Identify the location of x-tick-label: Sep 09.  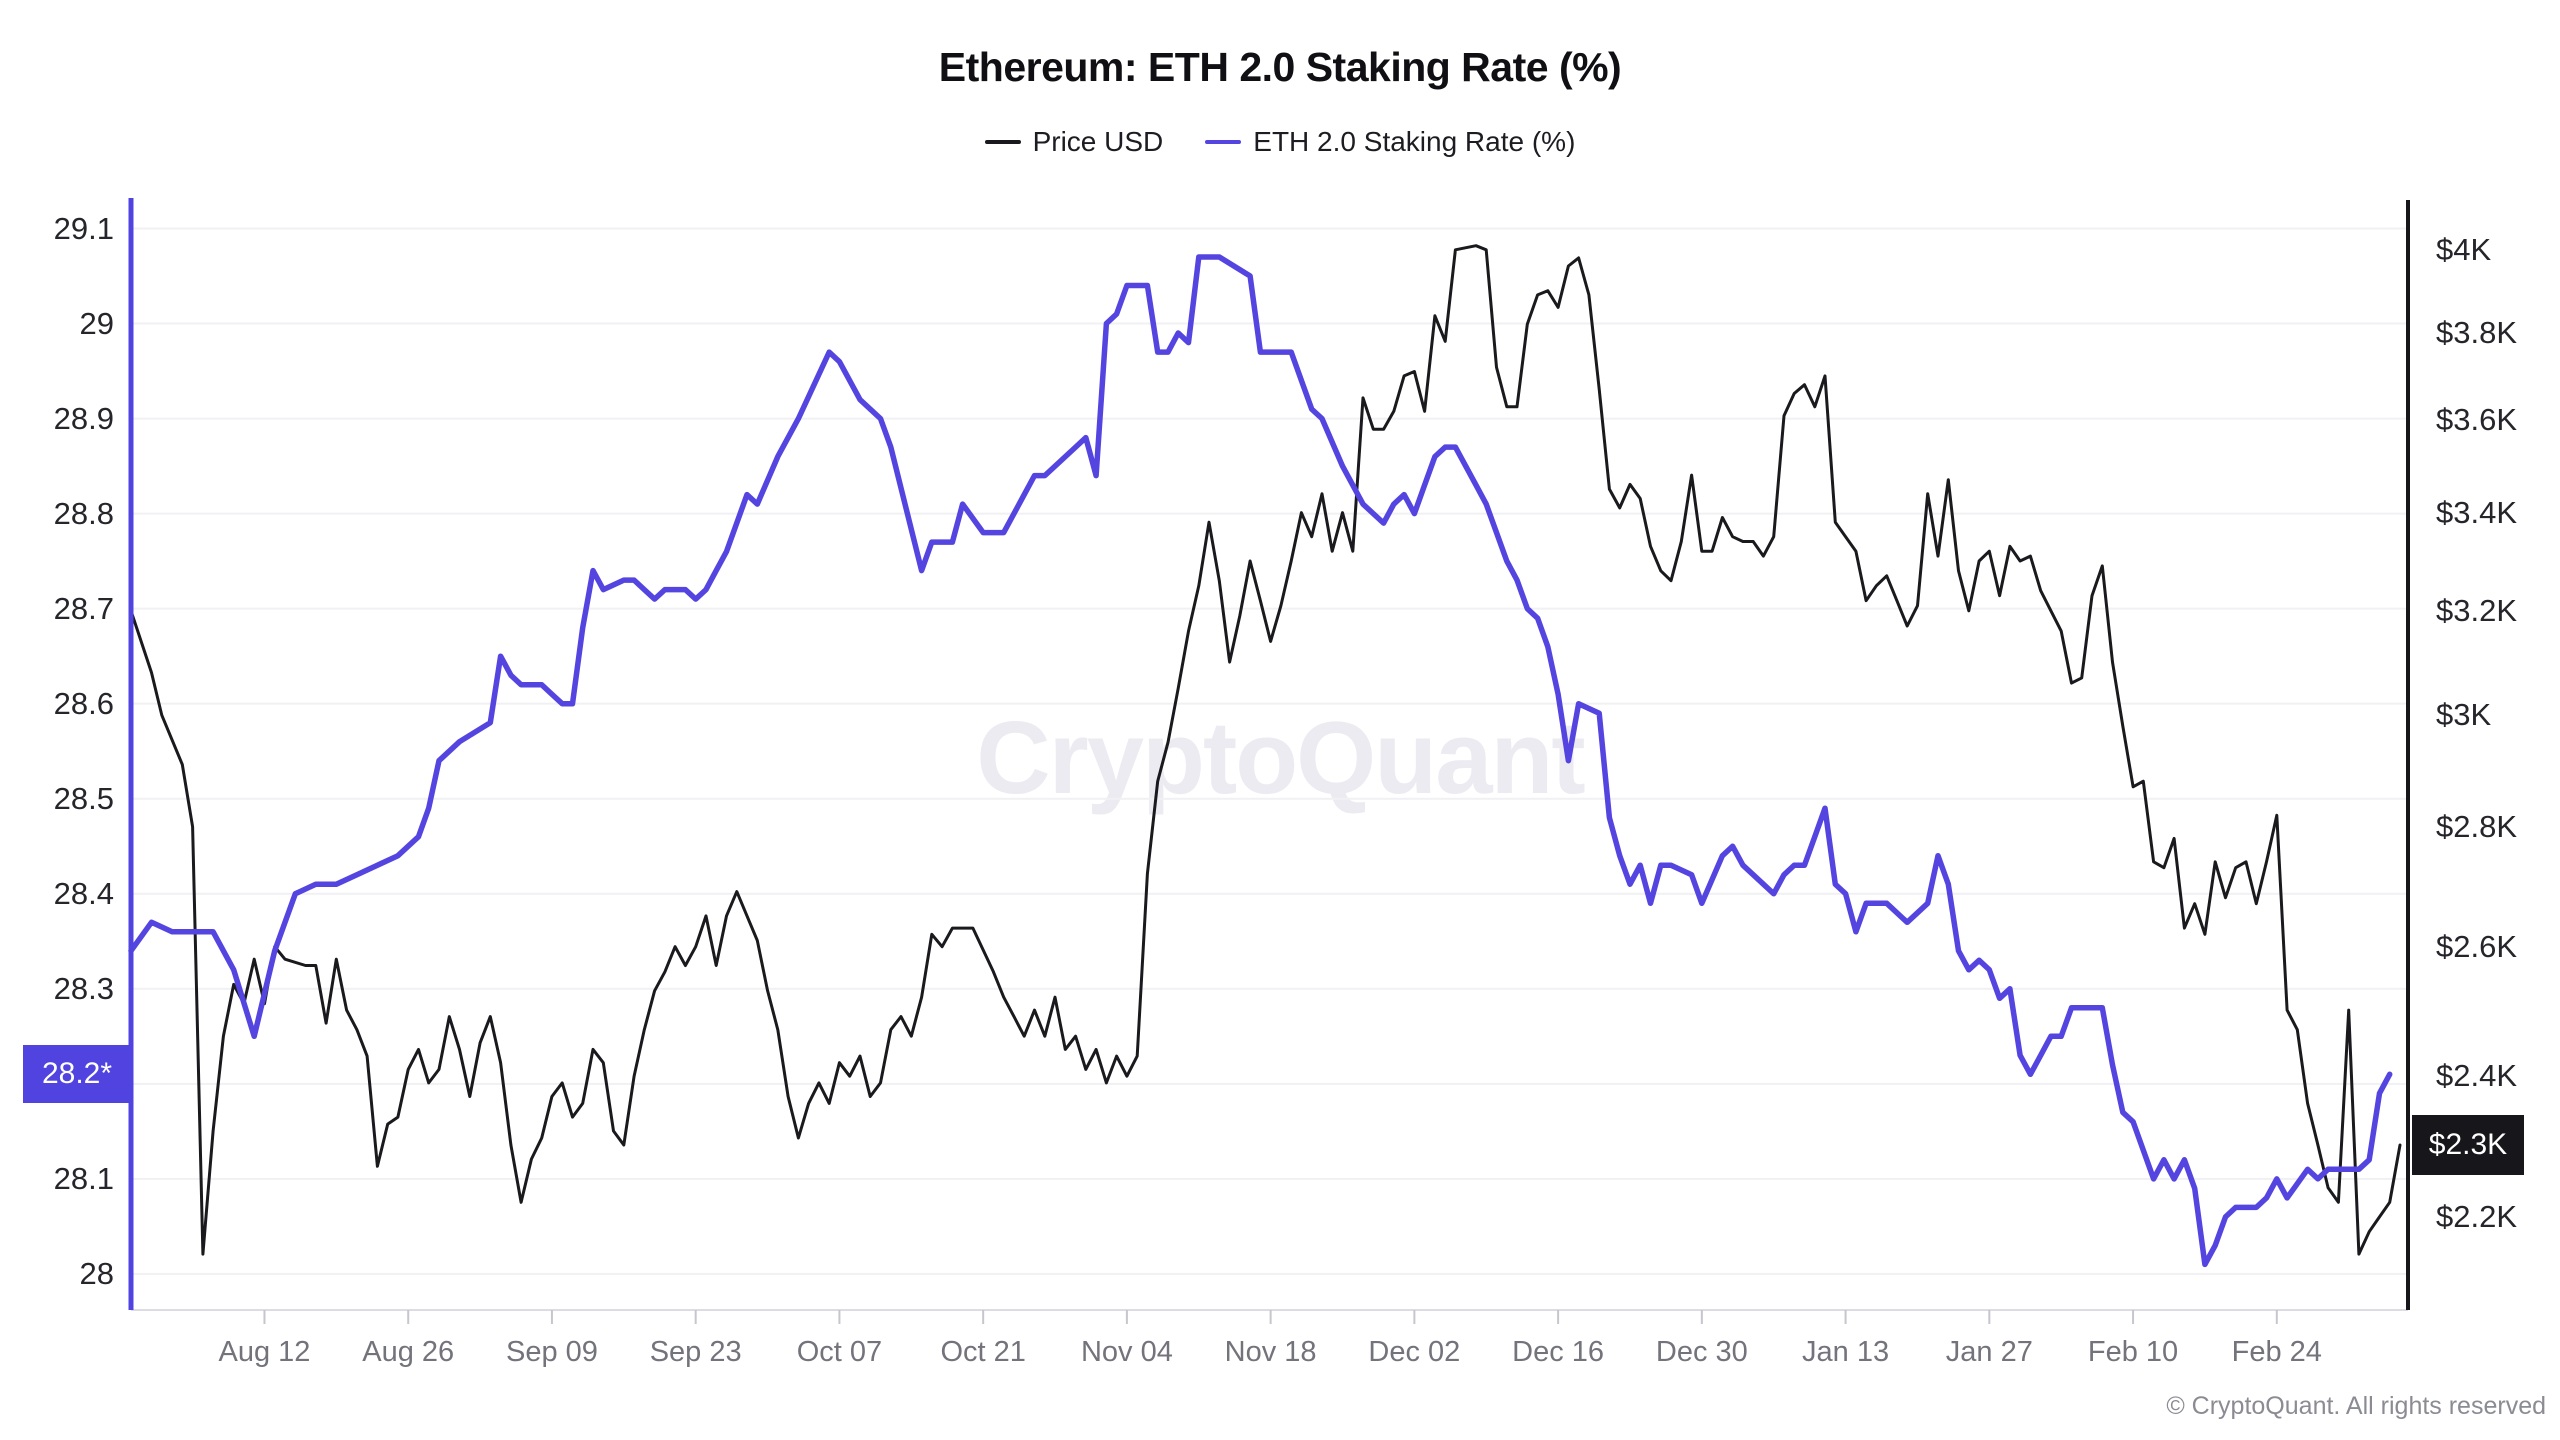
(551, 1352).